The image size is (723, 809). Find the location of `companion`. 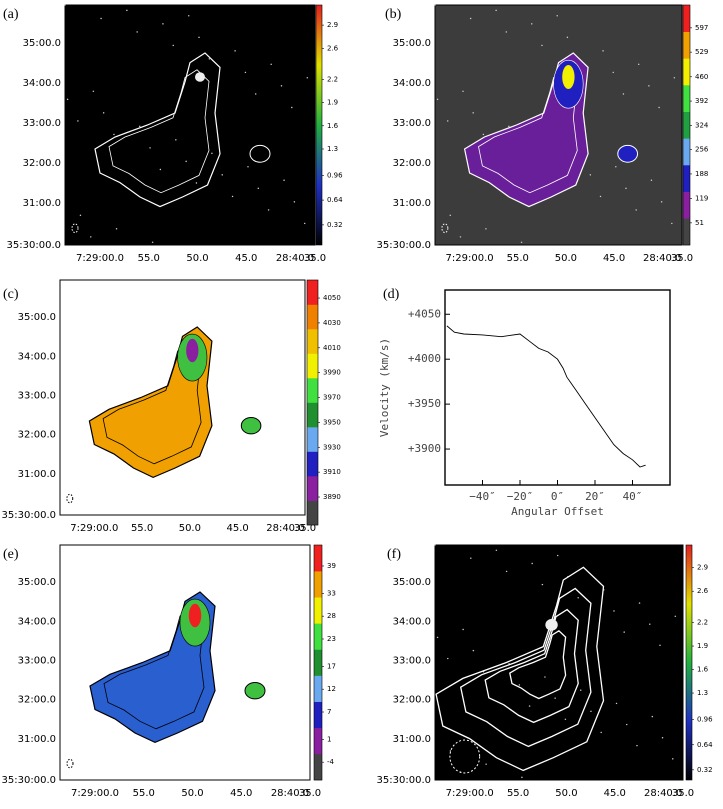

companion is located at coordinates (260, 153).